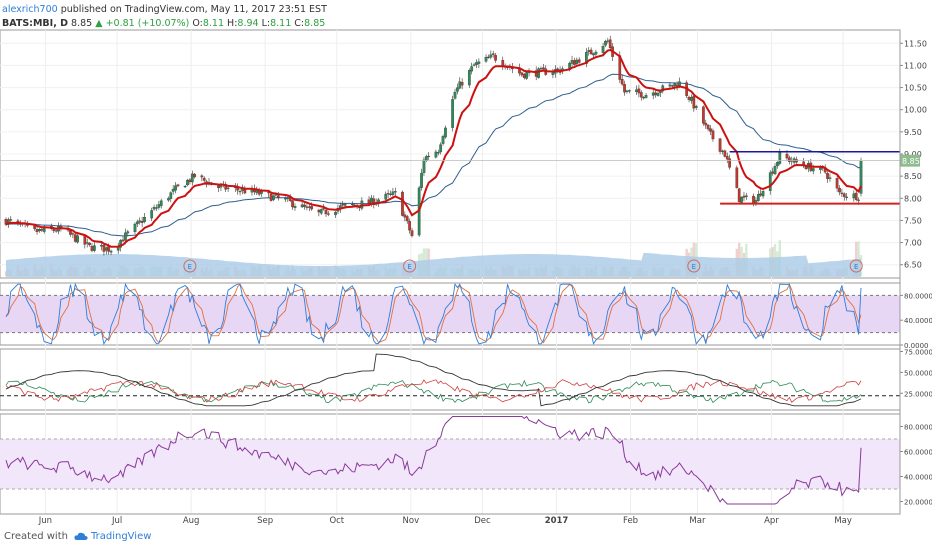  I want to click on cloud-icon, so click(81, 536).